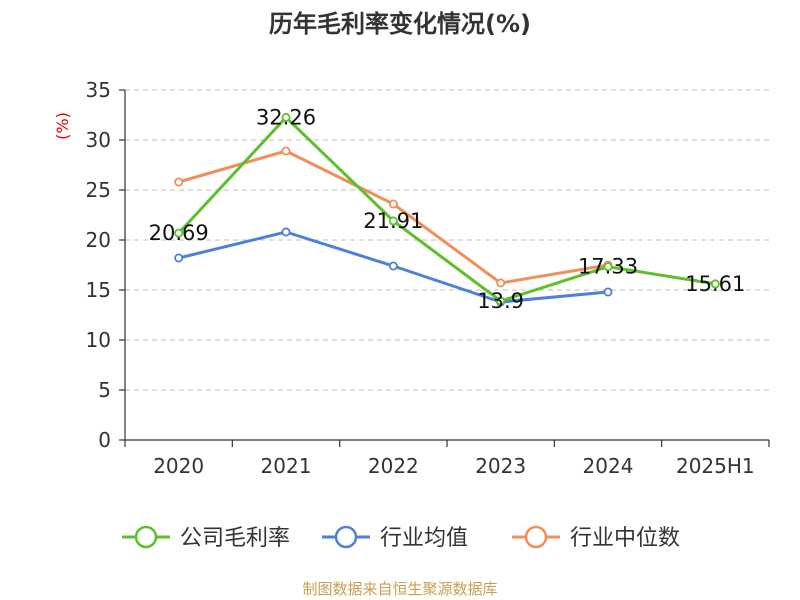  I want to click on data-label: 13.9, so click(500, 301).